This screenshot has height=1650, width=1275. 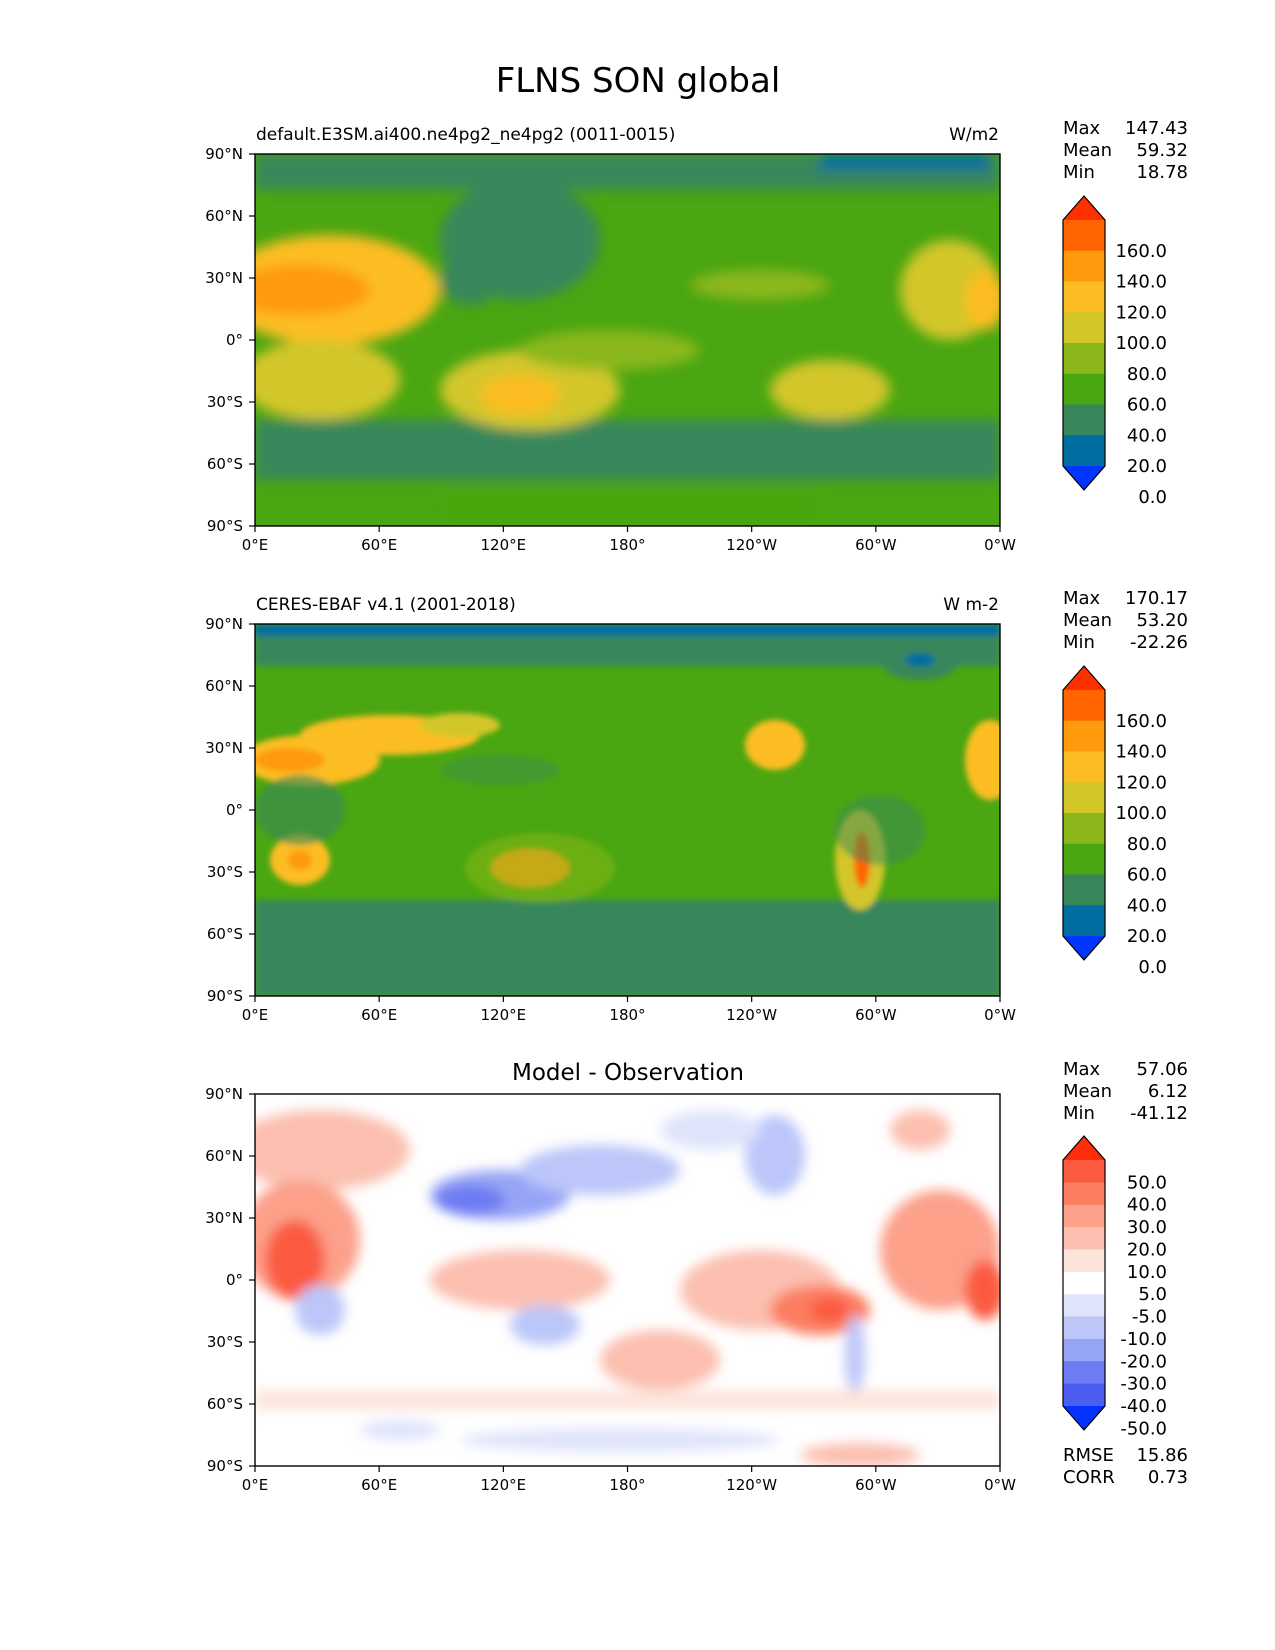 I want to click on lat-tick-label: 30°N, so click(x=224, y=748).